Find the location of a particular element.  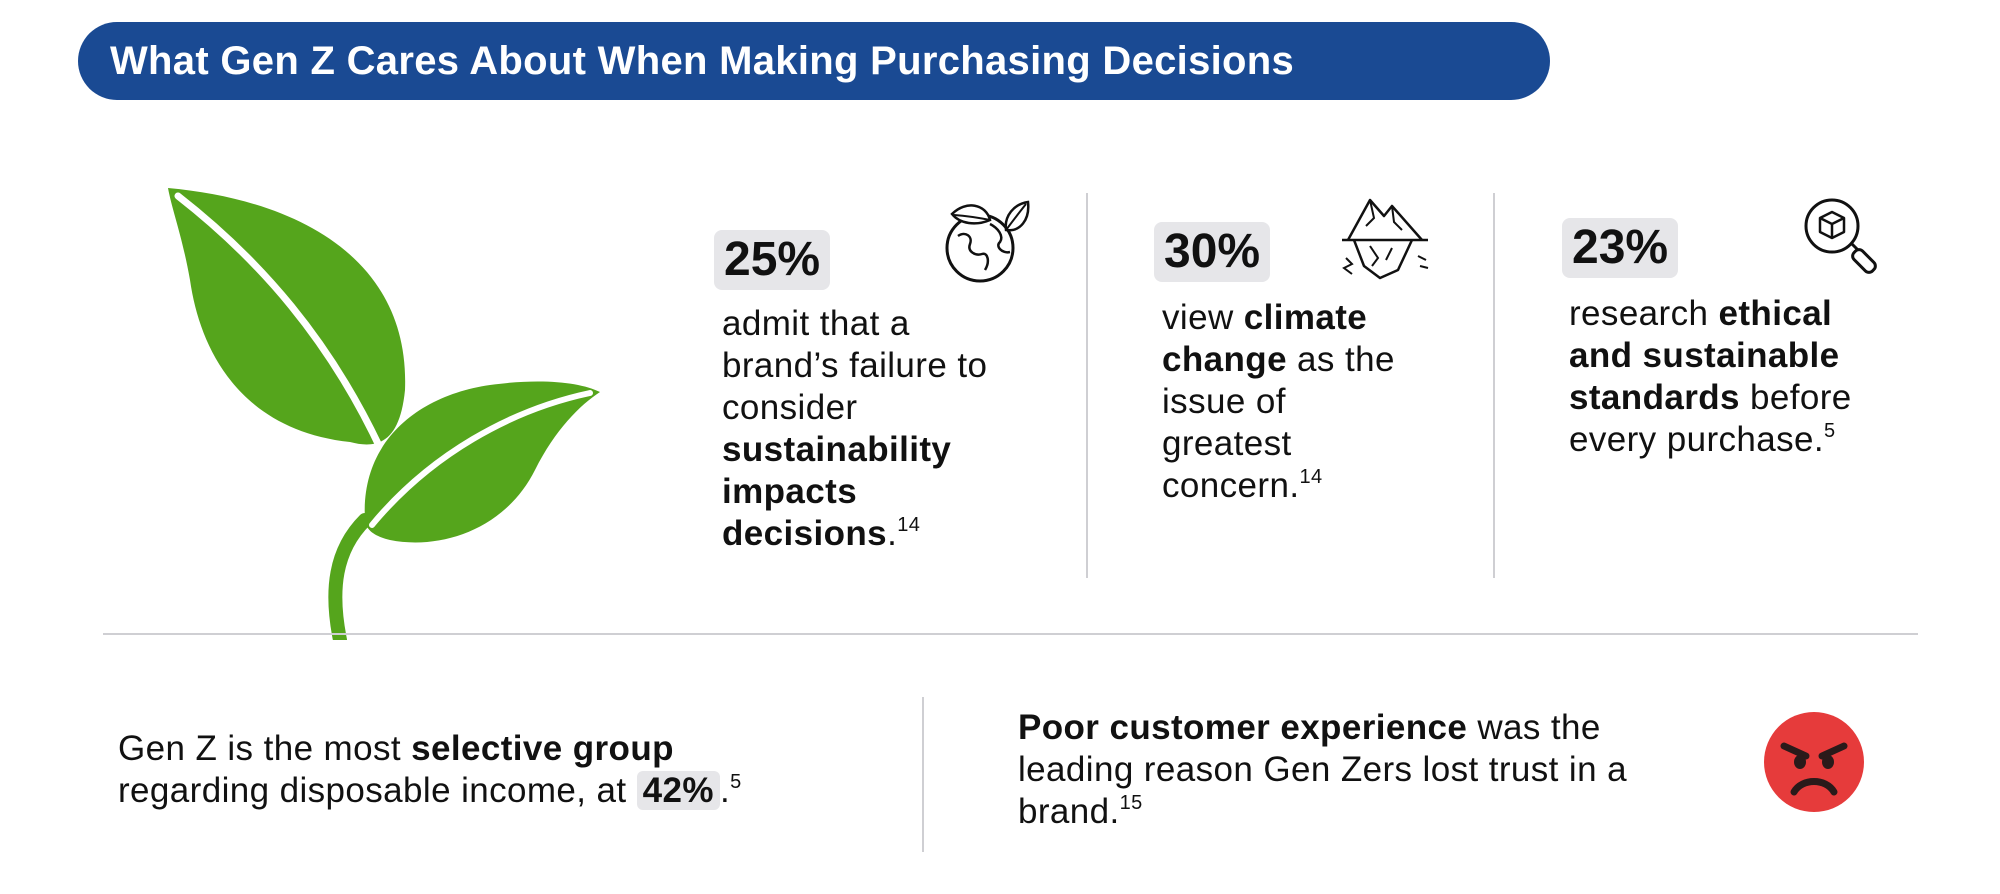

angry-face-icon is located at coordinates (1814, 762).